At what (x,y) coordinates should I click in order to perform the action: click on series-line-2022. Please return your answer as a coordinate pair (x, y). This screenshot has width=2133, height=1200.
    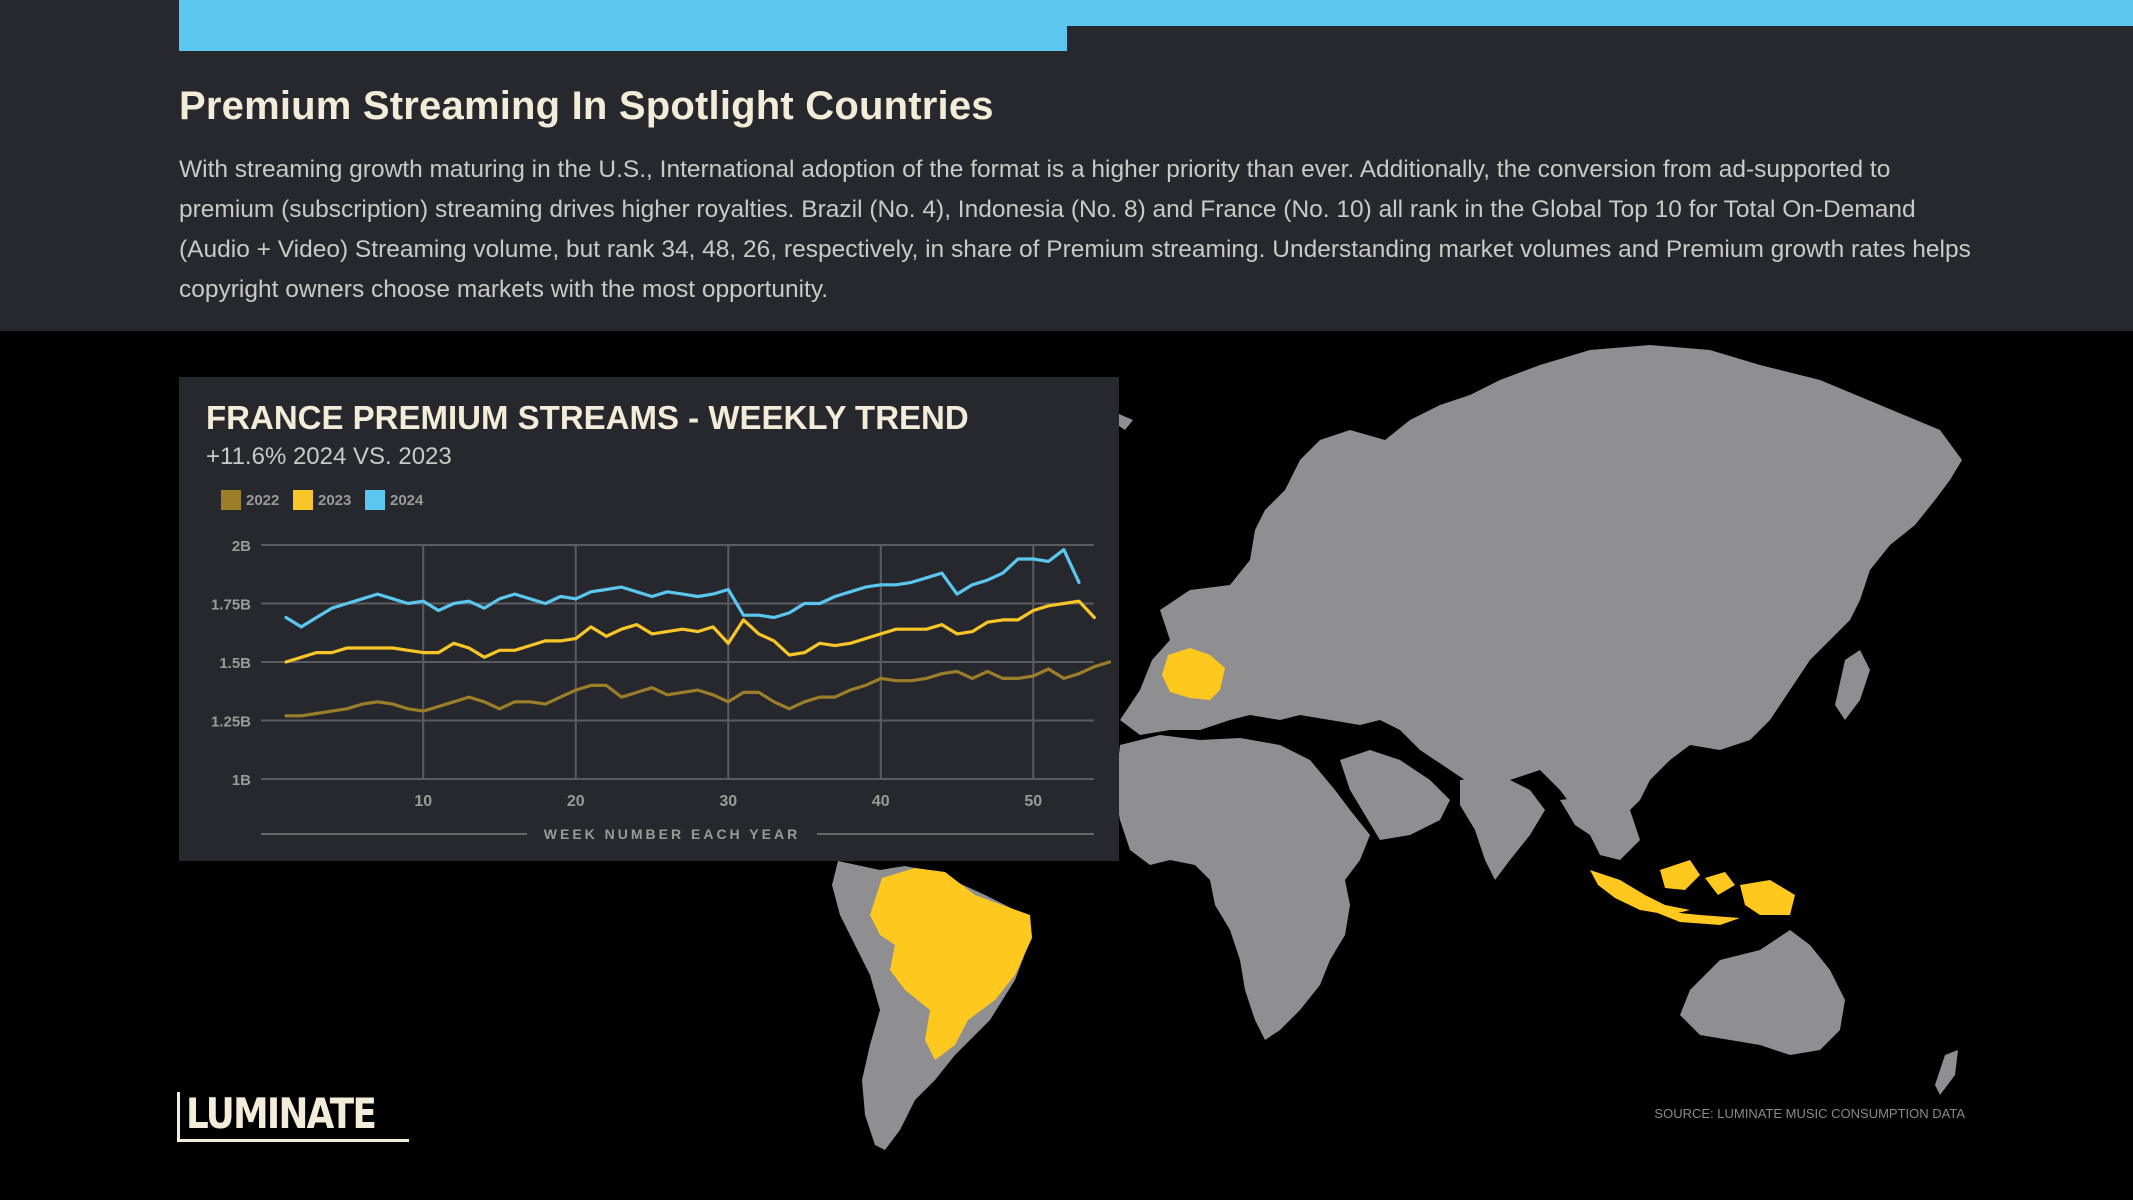
    Looking at the image, I should click on (698, 689).